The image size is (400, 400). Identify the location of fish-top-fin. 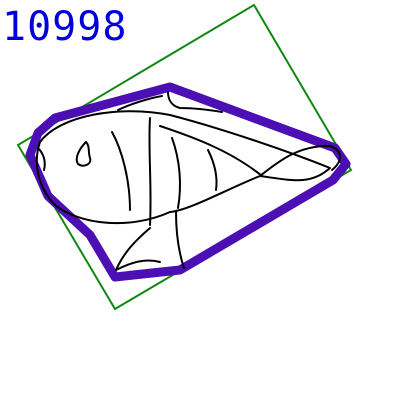
(170, 102).